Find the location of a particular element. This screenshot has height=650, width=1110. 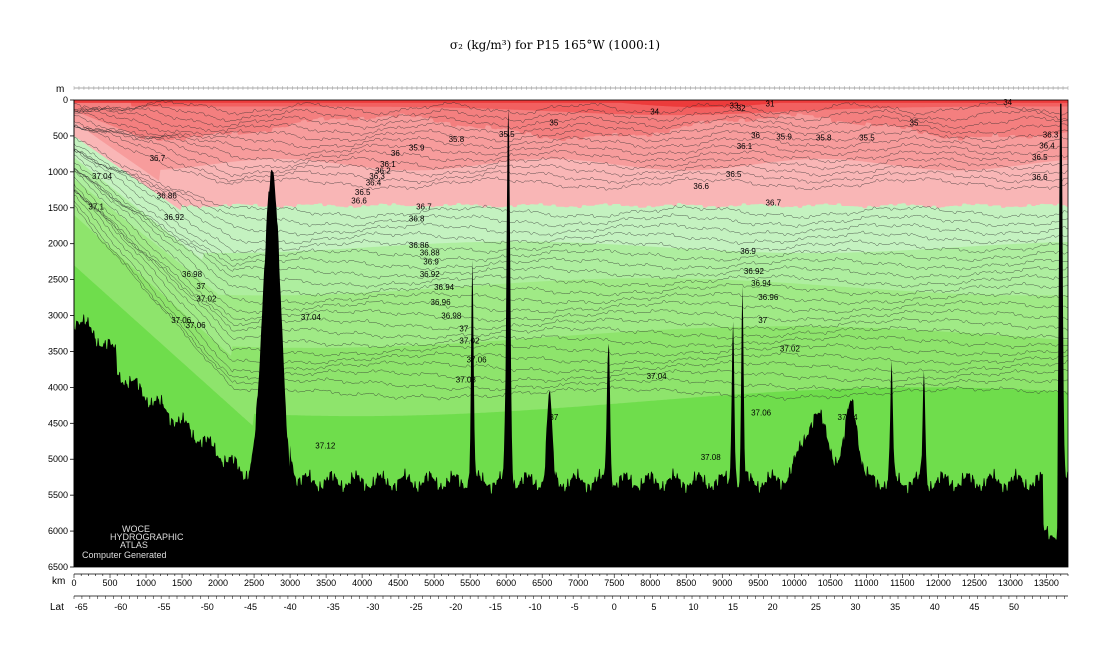

contour-label: 35.8 is located at coordinates (457, 139).